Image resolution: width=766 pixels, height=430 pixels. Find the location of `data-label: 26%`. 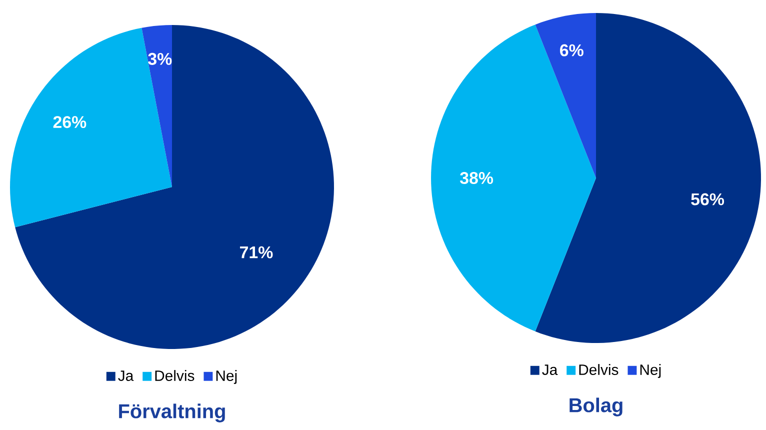

data-label: 26% is located at coordinates (69, 122).